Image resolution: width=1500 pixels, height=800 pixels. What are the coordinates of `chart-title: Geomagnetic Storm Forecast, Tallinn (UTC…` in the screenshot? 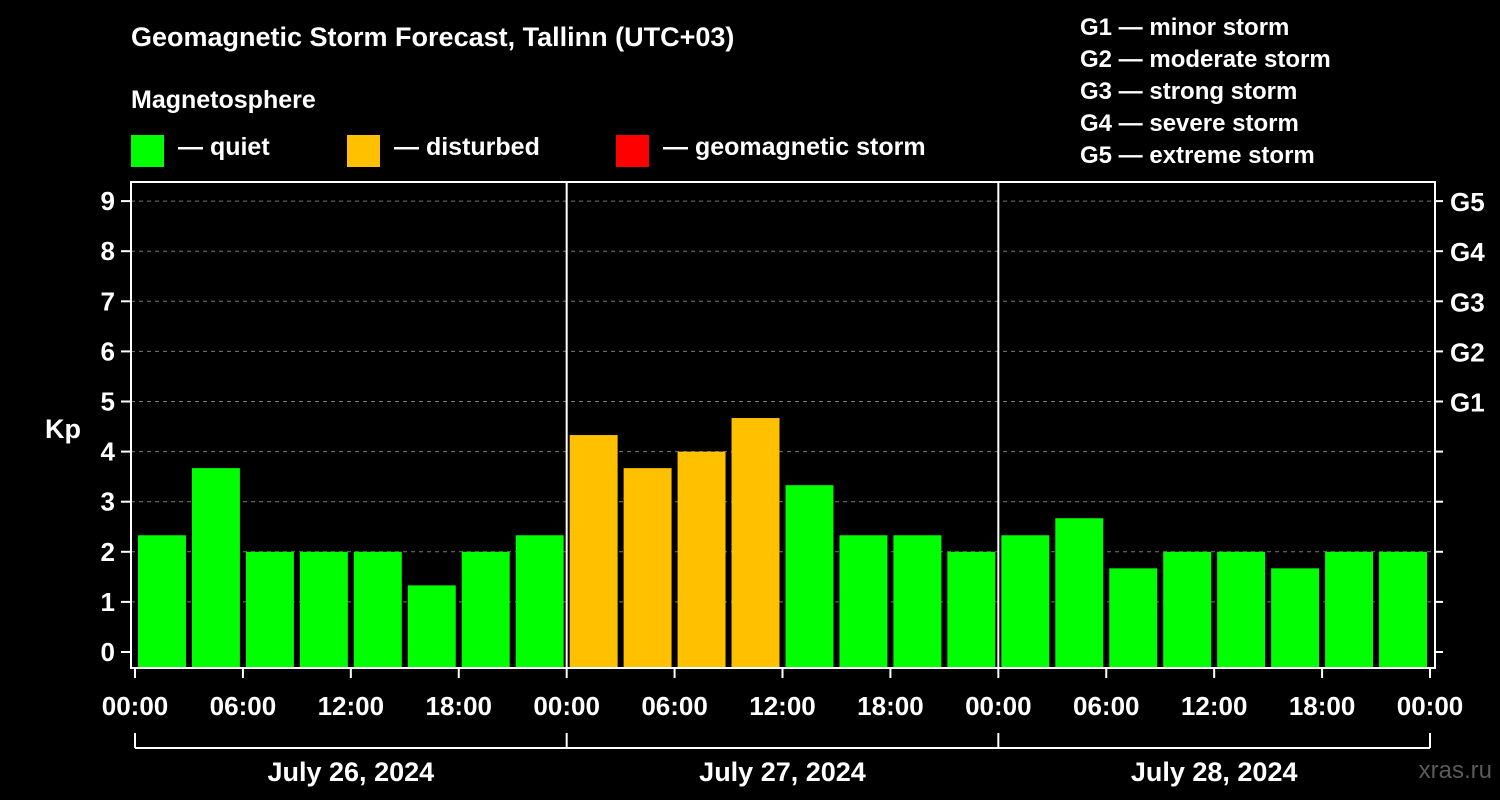 It's located at (433, 37).